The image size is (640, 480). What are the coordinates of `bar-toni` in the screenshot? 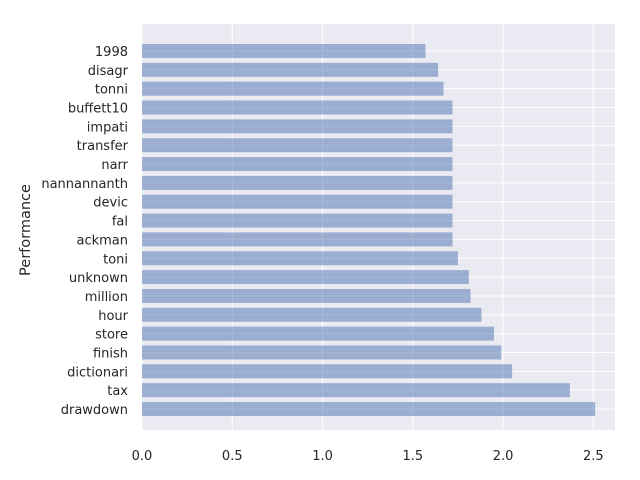 It's located at (300, 258).